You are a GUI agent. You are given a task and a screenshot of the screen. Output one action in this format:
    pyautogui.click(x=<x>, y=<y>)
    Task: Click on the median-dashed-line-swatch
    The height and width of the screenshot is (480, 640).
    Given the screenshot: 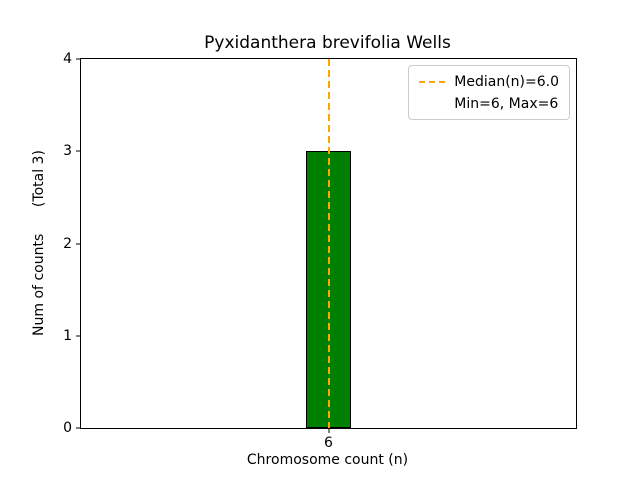 What is the action you would take?
    pyautogui.click(x=433, y=81)
    